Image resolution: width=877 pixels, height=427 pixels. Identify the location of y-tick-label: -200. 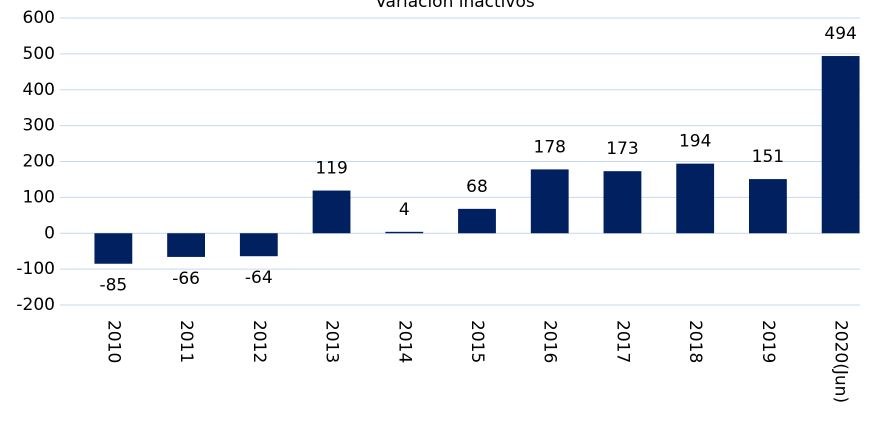
(35, 305).